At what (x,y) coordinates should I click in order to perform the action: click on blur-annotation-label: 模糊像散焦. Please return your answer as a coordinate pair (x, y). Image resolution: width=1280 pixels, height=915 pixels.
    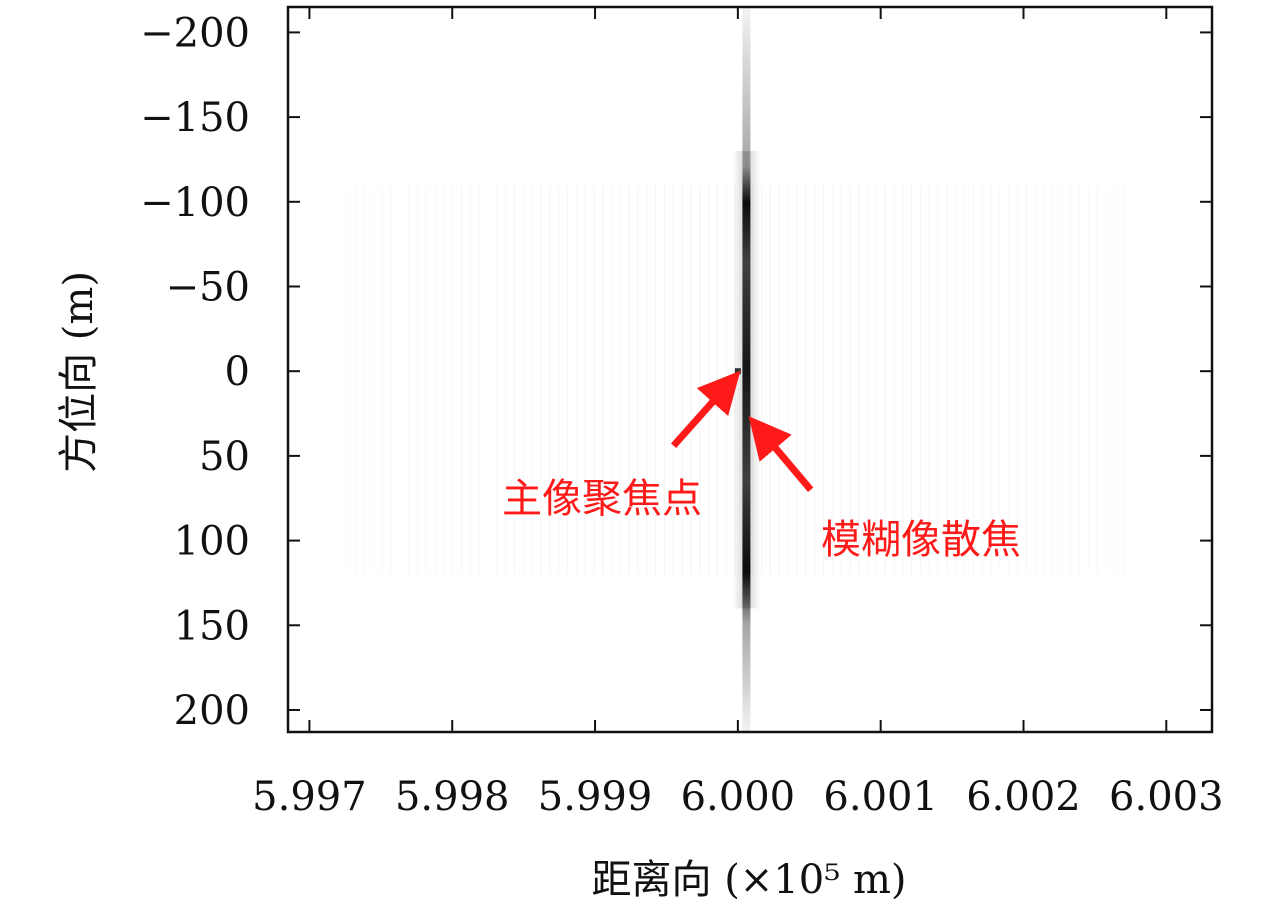
    Looking at the image, I should click on (921, 540).